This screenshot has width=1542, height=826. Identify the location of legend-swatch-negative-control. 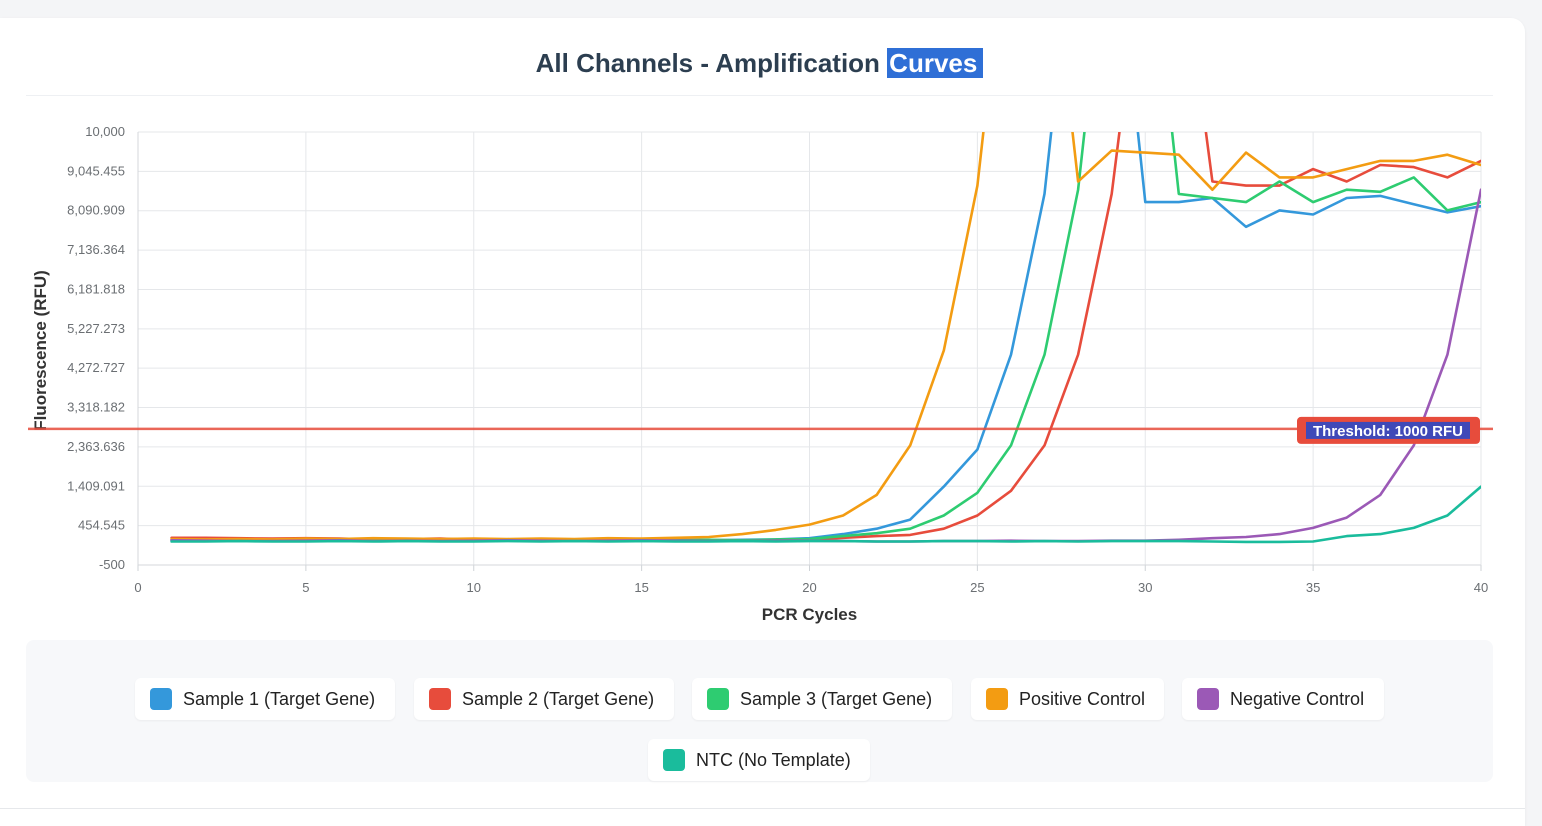
(1208, 699).